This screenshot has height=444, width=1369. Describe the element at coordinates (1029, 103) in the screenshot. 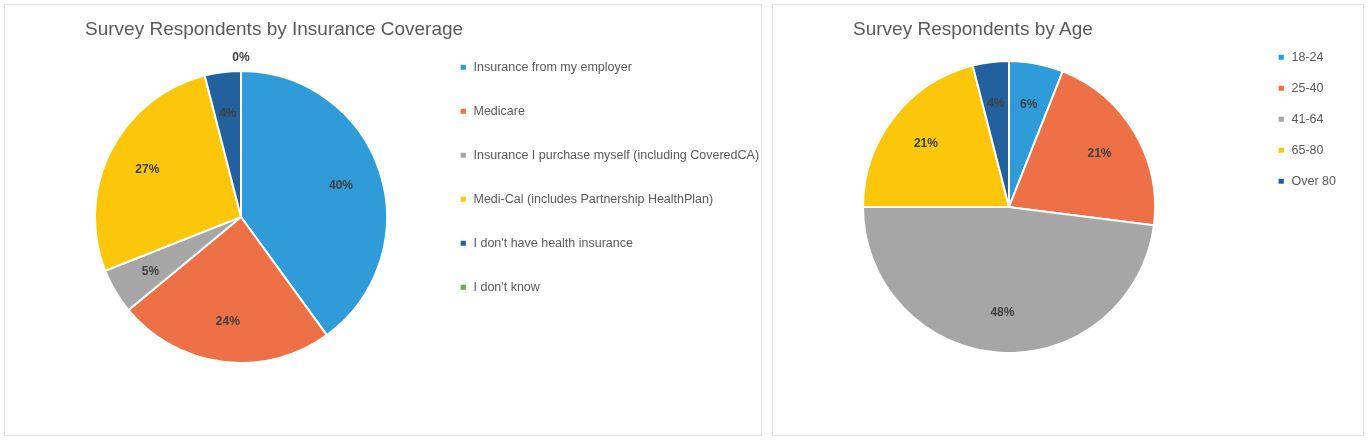

I see `data-label: 6%` at that location.